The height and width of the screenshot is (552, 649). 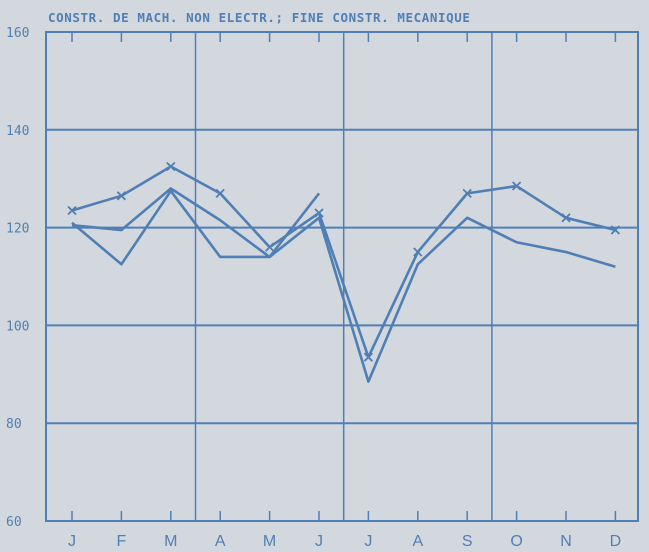 I want to click on x-tick-label: N, so click(x=566, y=541).